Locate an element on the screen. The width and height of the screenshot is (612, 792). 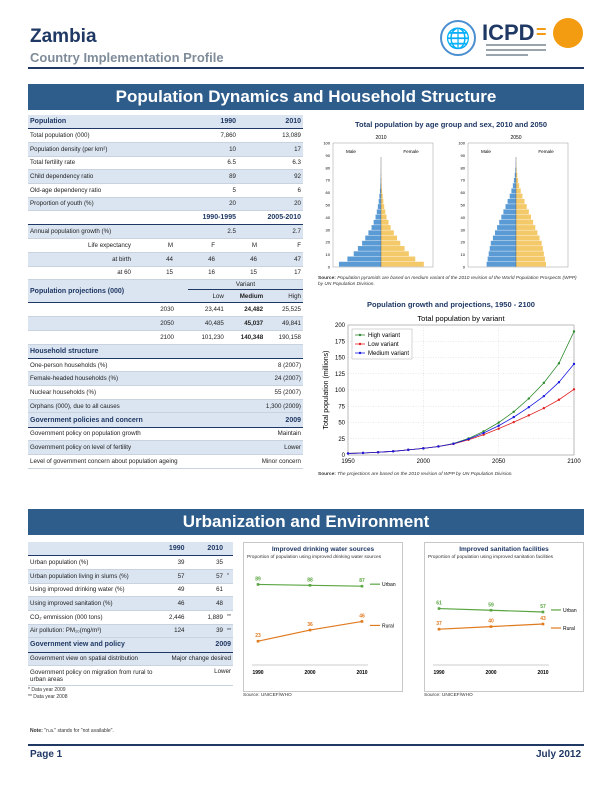
page-date: July 2012 is located at coordinates (559, 754).